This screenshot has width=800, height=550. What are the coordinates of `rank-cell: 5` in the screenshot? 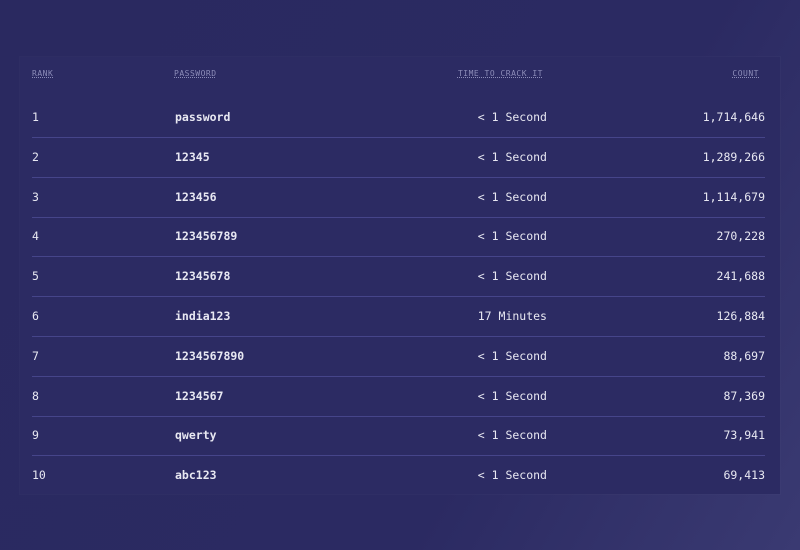 It's located at (35, 276).